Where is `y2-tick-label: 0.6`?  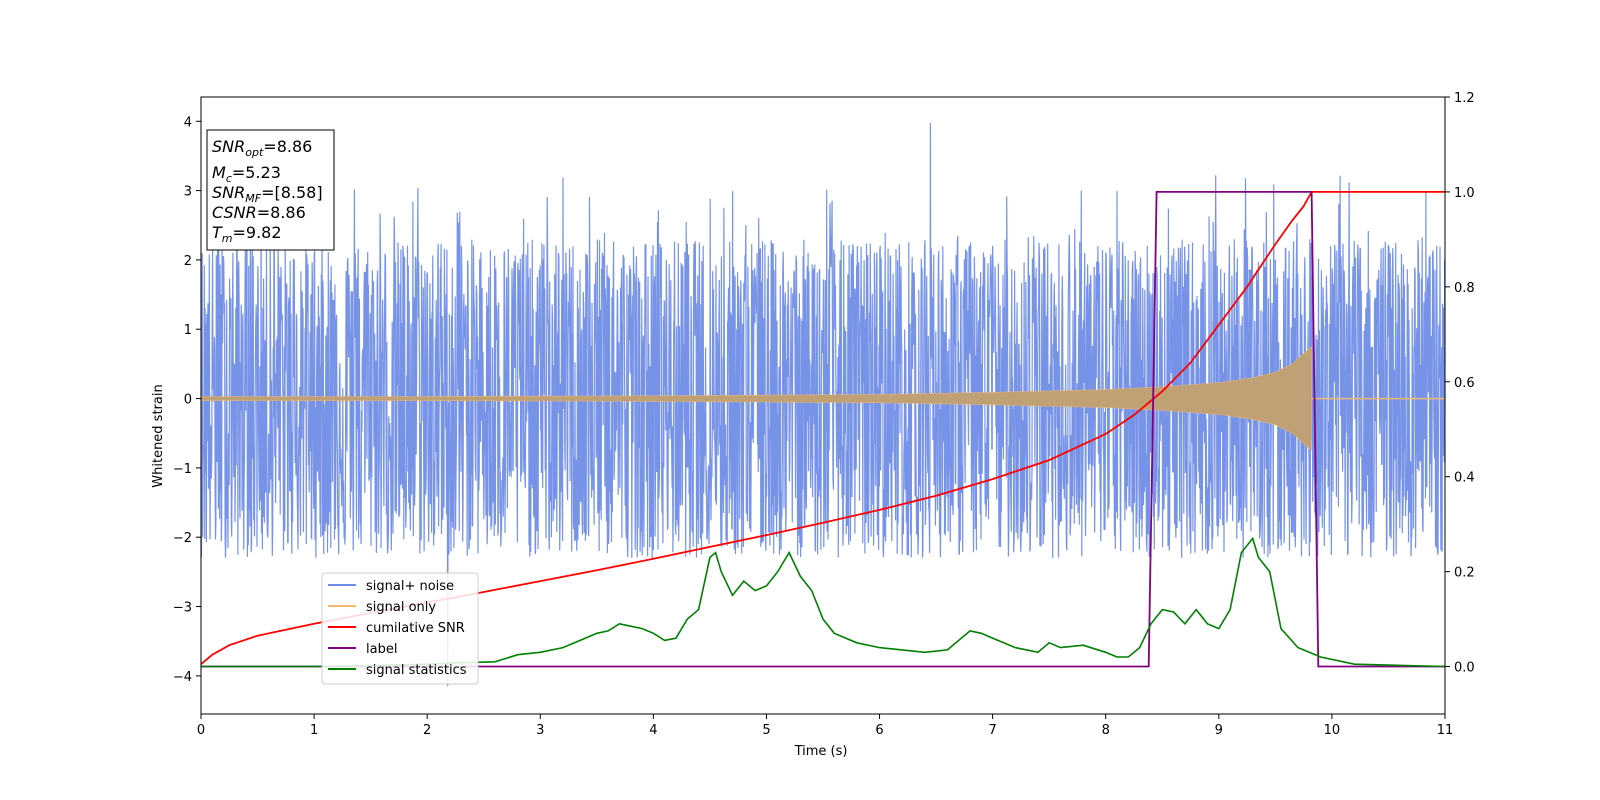 y2-tick-label: 0.6 is located at coordinates (1464, 383).